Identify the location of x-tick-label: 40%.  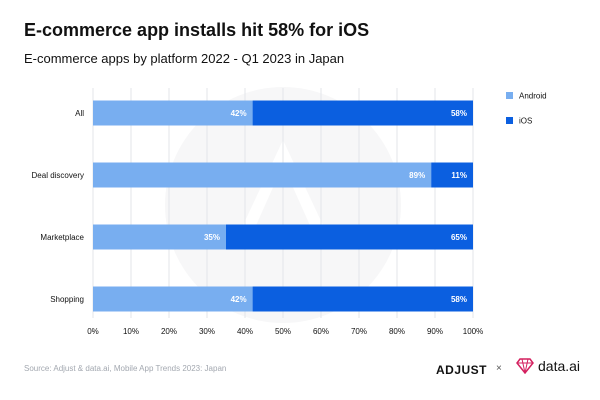
(245, 331).